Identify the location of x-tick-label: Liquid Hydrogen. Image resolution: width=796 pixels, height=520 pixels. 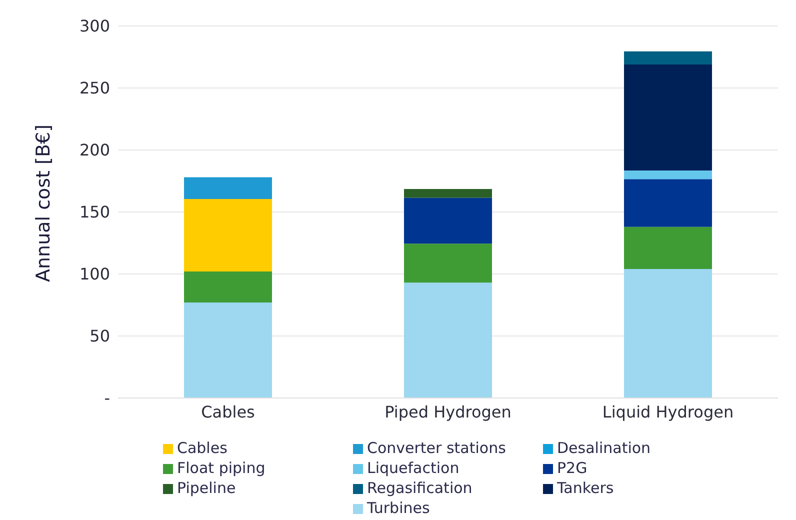
(668, 412).